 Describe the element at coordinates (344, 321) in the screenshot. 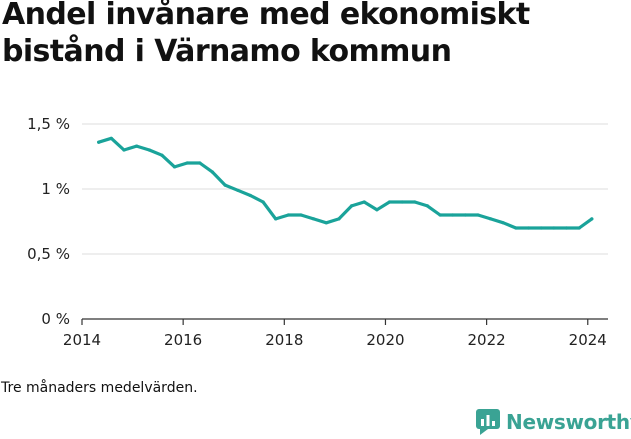

I see `axes` at that location.